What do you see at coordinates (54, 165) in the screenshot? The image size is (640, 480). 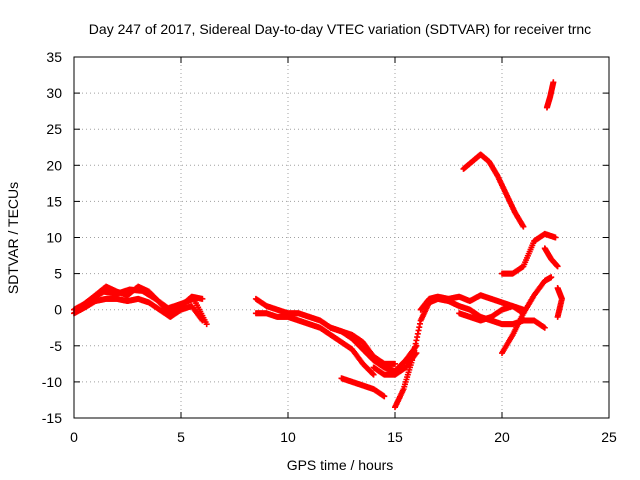 I see `y-tick-label: 20` at bounding box center [54, 165].